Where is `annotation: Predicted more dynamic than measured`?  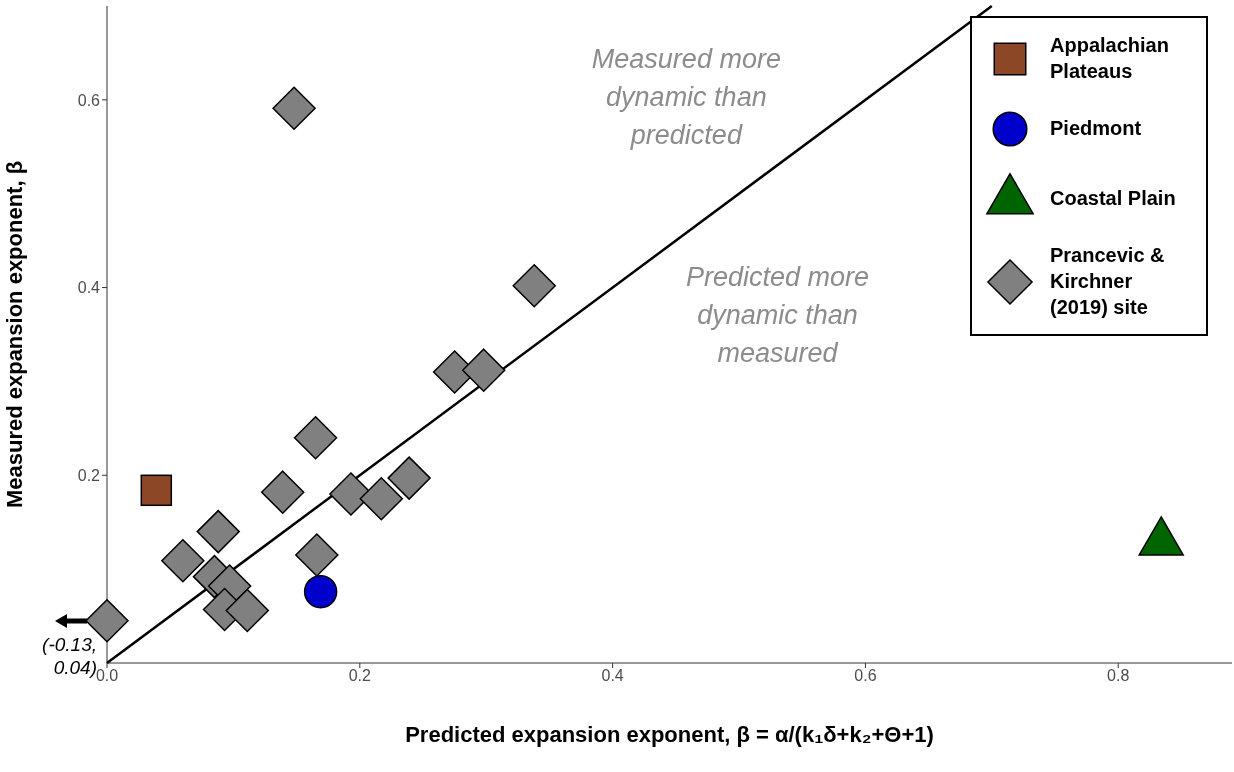 annotation: Predicted more dynamic than measured is located at coordinates (777, 315).